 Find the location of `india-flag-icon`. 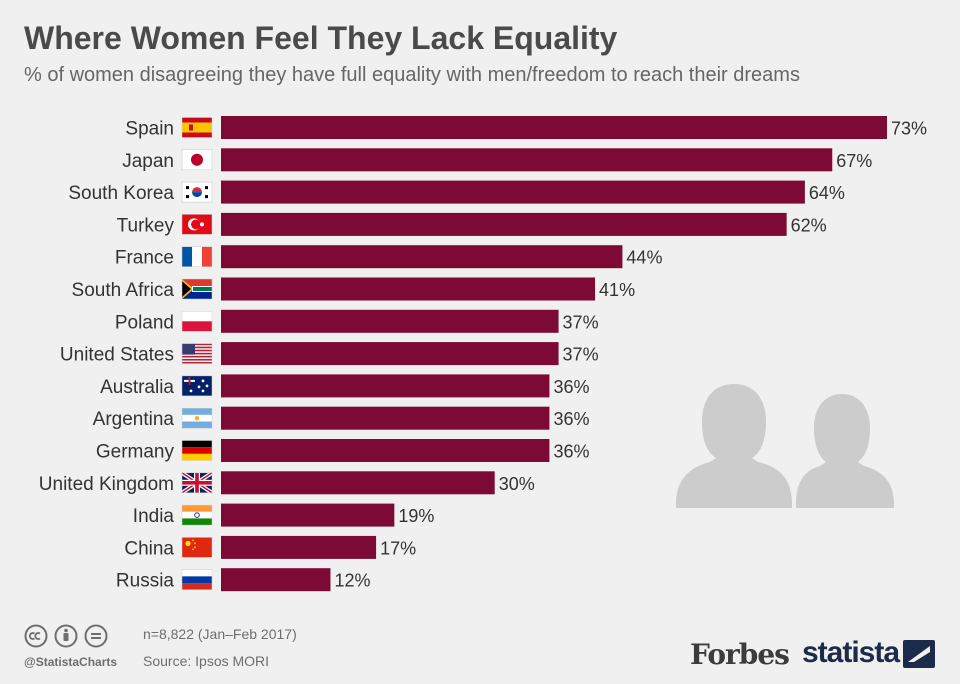

india-flag-icon is located at coordinates (197, 515).